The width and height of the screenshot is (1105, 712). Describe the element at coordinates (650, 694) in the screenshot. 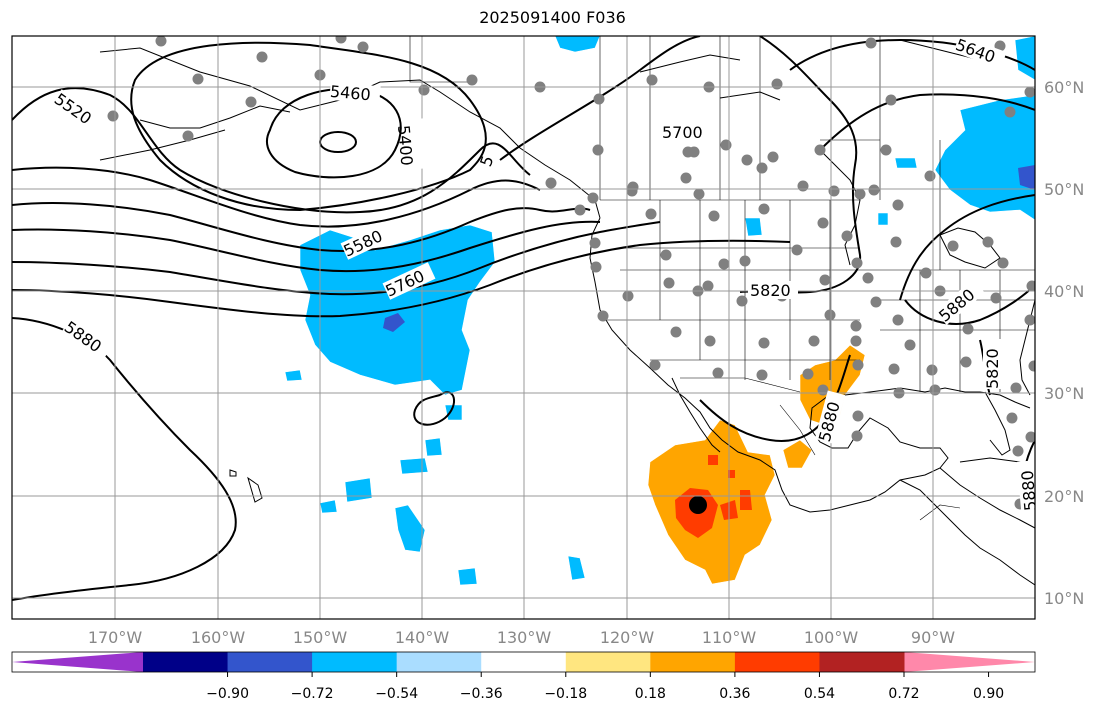

I see `colorbar-tick-label: 0.18` at that location.